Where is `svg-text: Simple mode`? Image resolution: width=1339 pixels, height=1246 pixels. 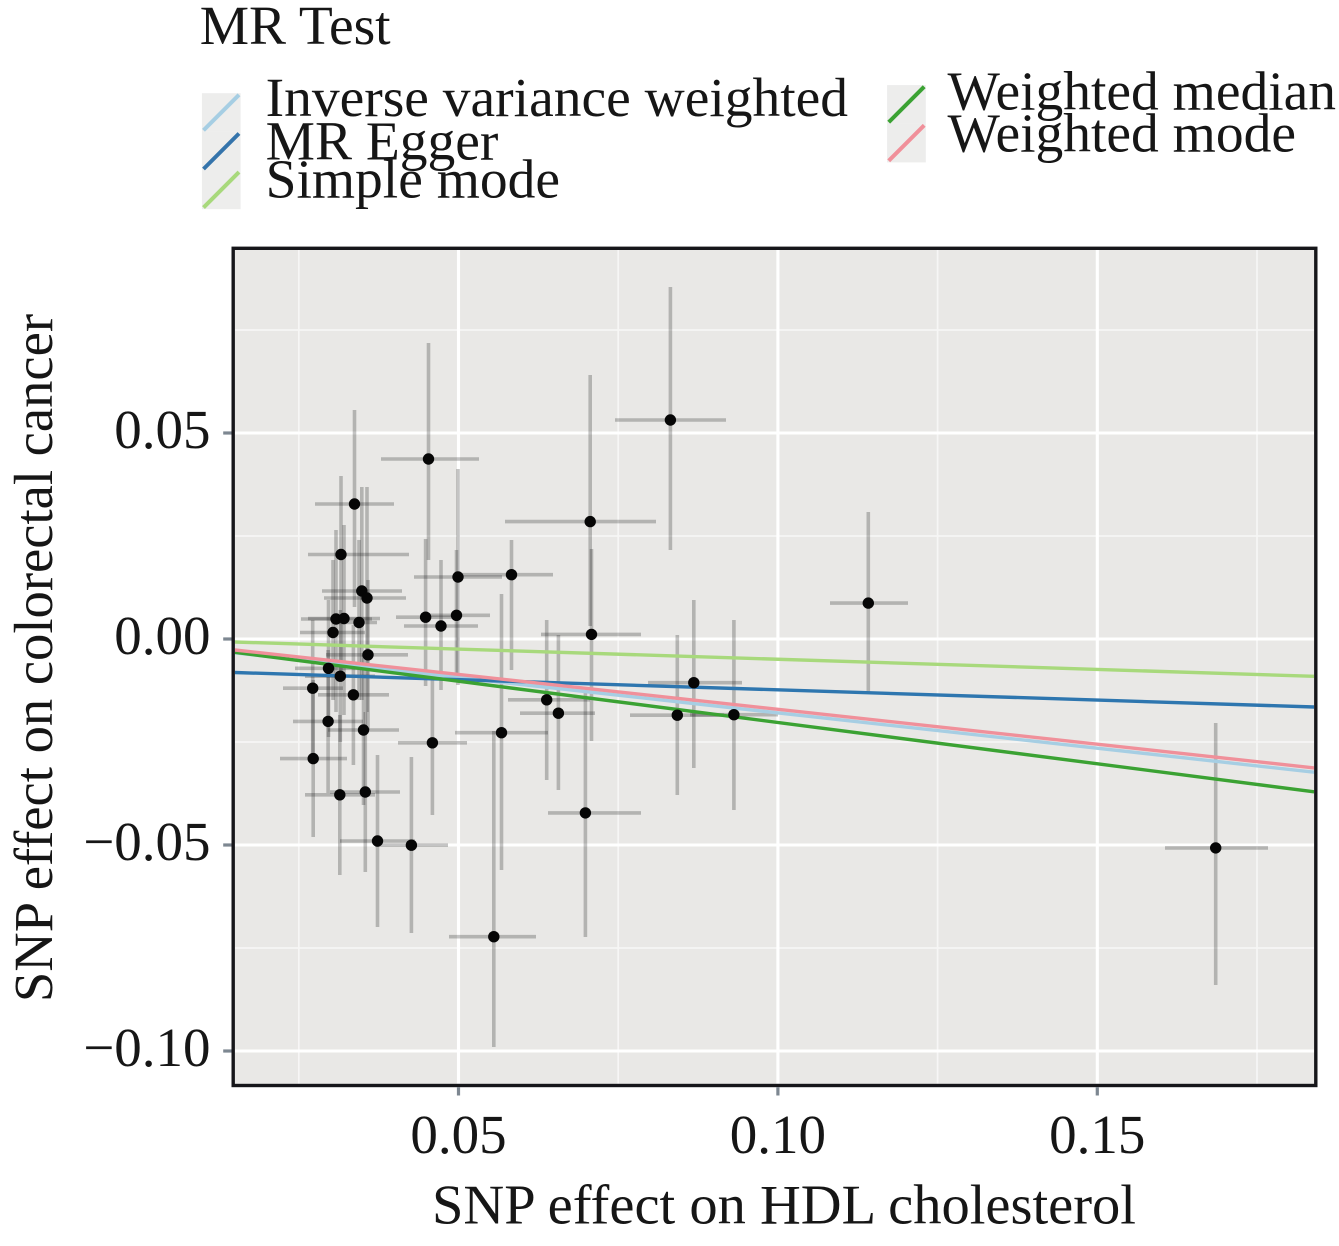 svg-text: Simple mode is located at coordinates (413, 180).